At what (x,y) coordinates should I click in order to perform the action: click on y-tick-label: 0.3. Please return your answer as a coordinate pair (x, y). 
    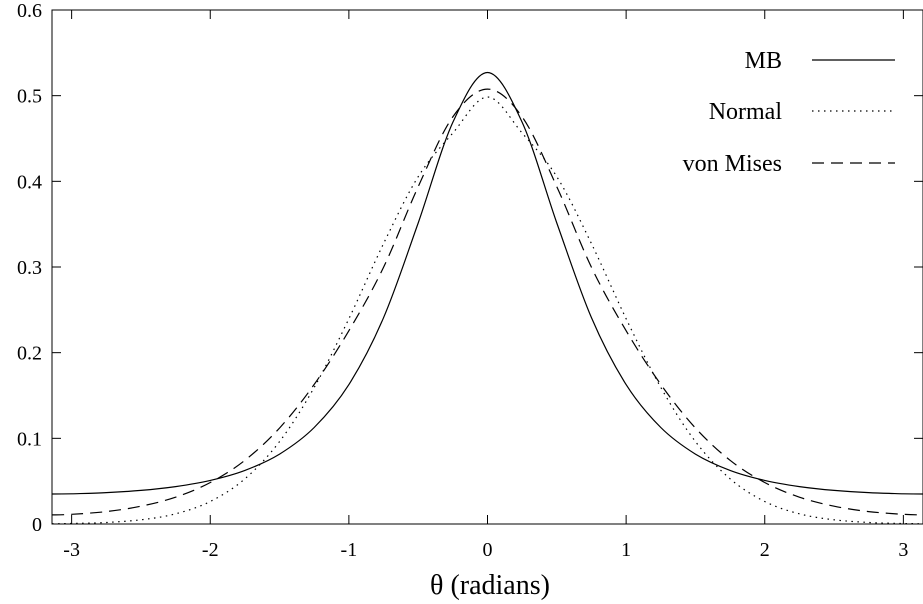
    Looking at the image, I should click on (29, 268).